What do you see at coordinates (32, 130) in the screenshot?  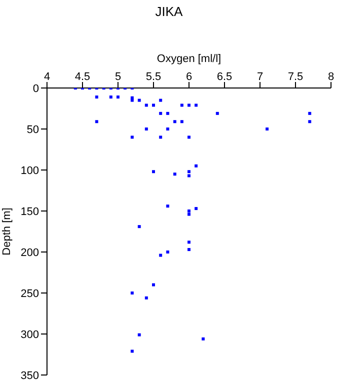 I see `y-tick-label: 50` at bounding box center [32, 130].